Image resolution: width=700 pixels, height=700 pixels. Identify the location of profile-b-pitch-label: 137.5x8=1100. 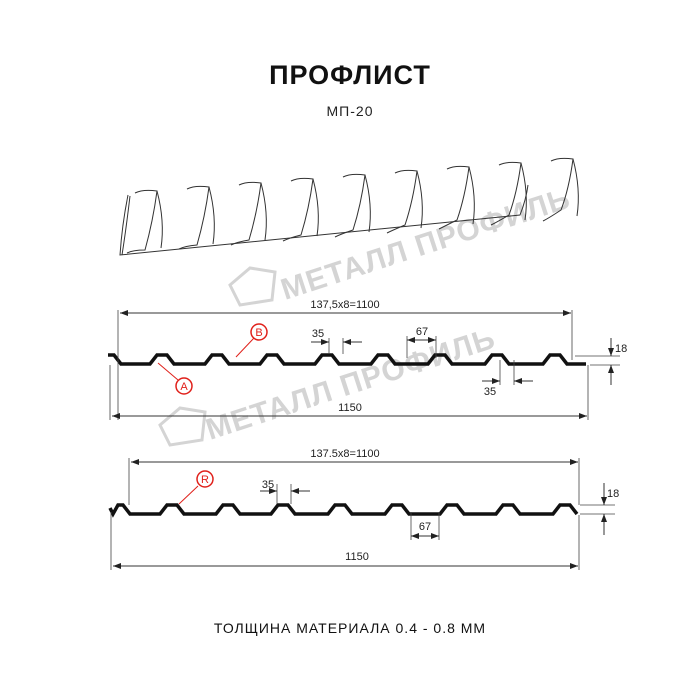
(344, 454).